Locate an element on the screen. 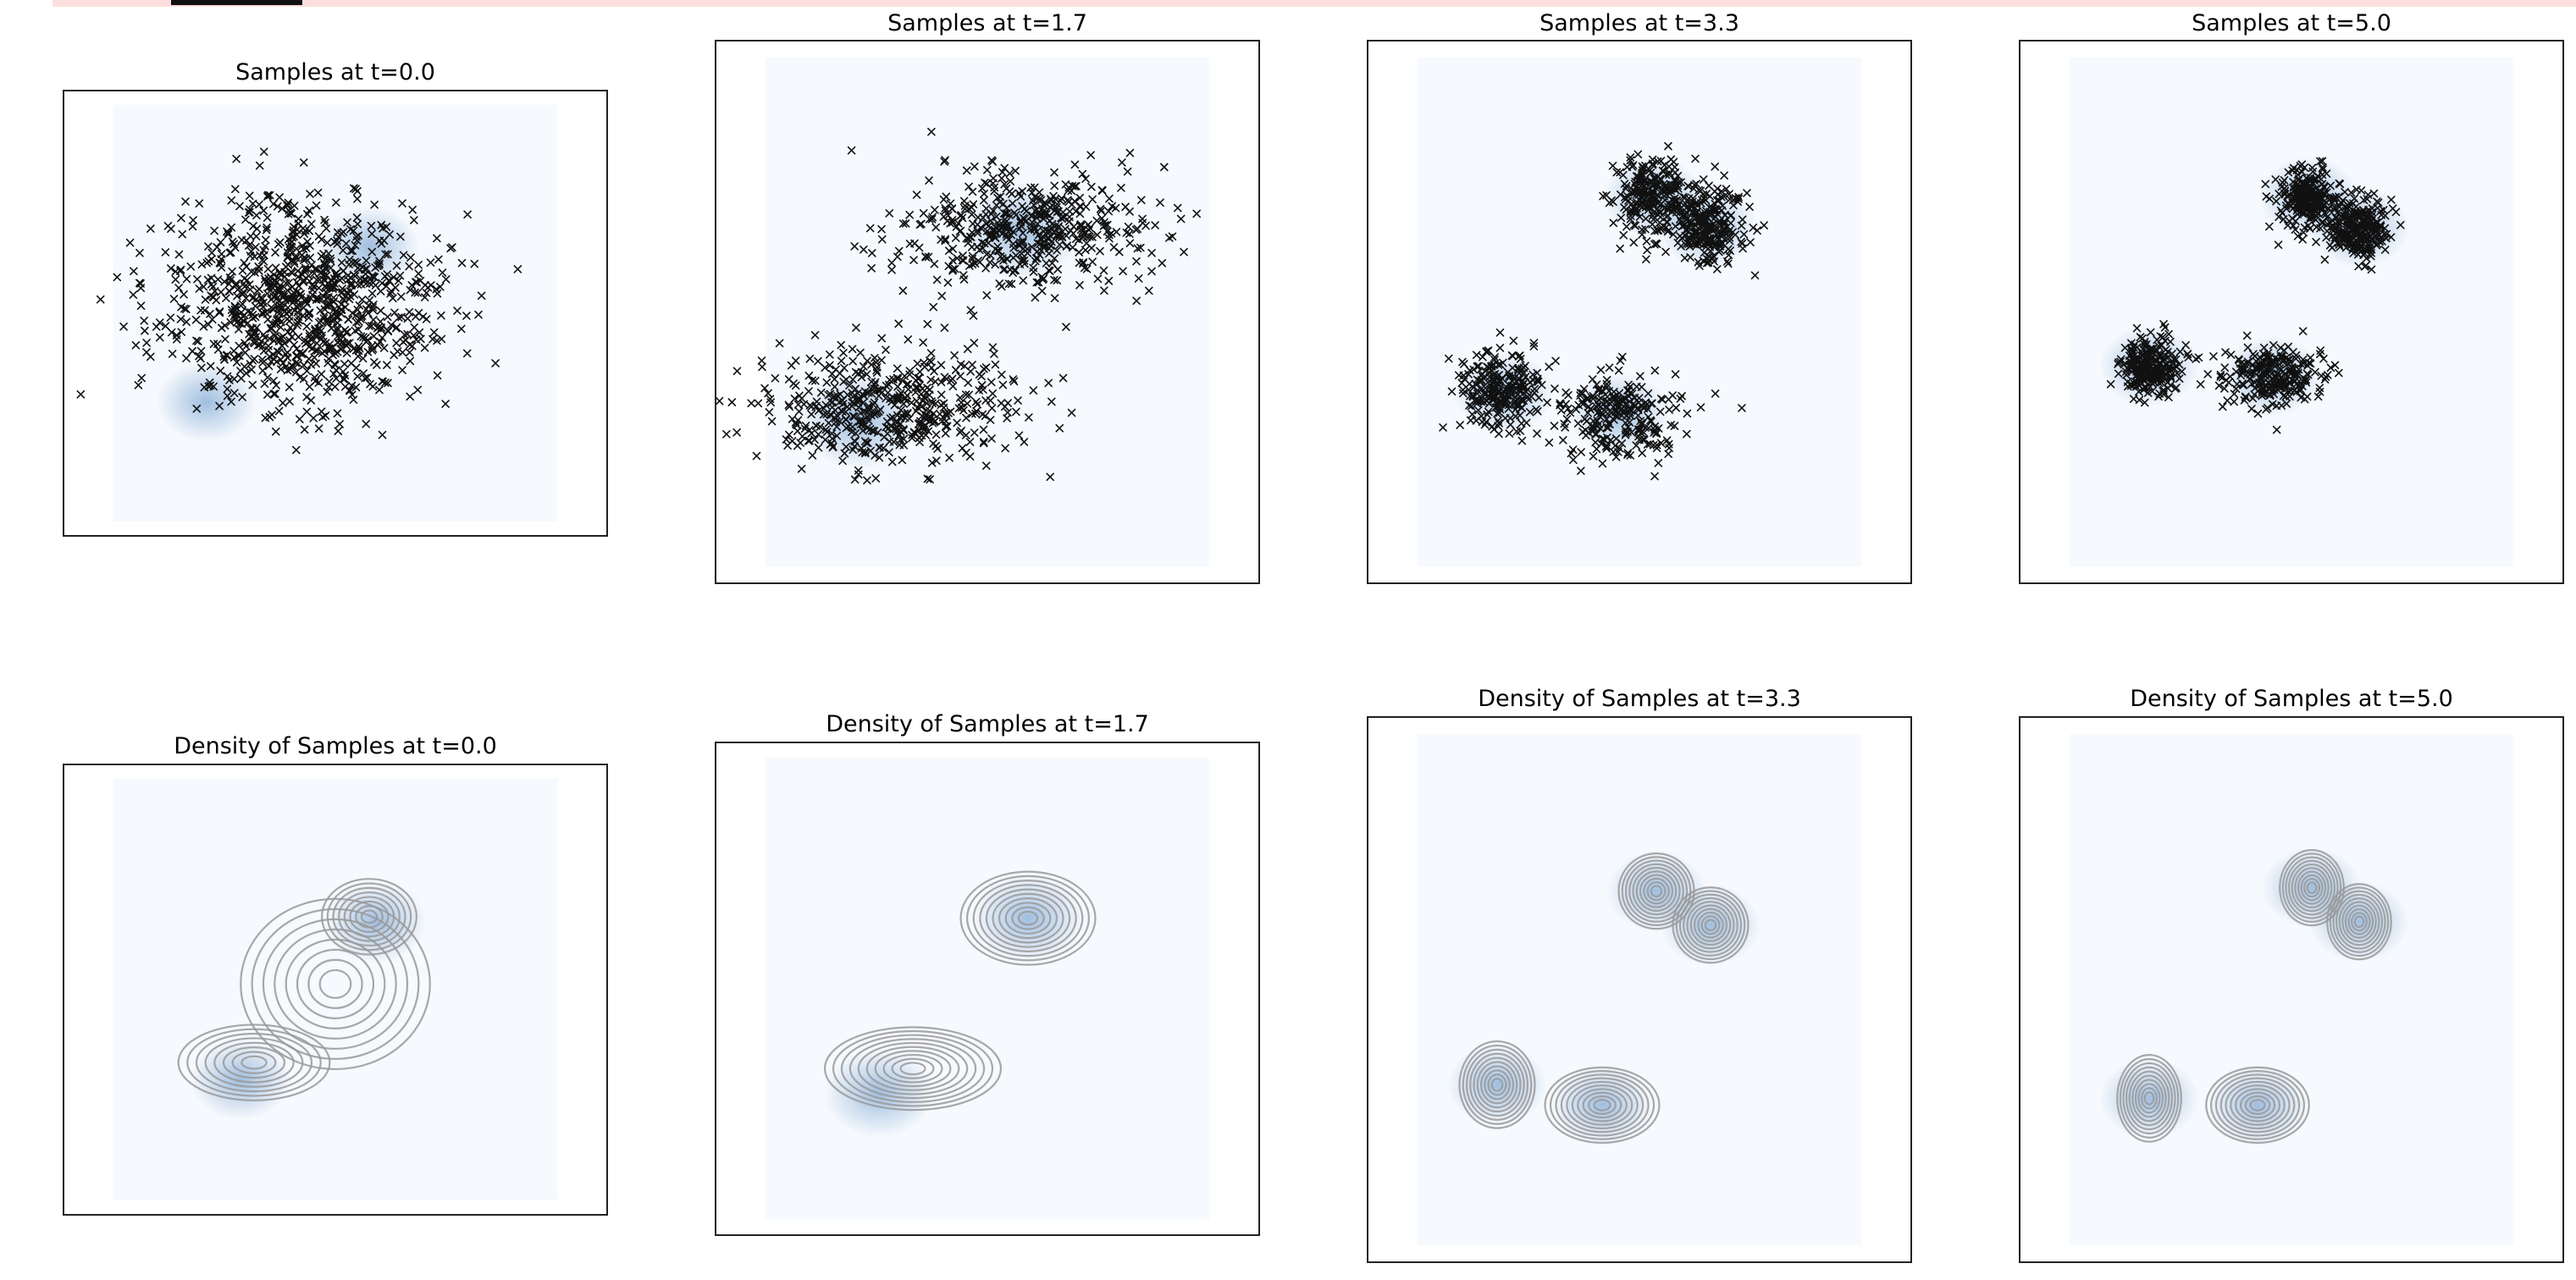 This screenshot has height=1280, width=2576. density-contour-plot is located at coordinates (336, 989).